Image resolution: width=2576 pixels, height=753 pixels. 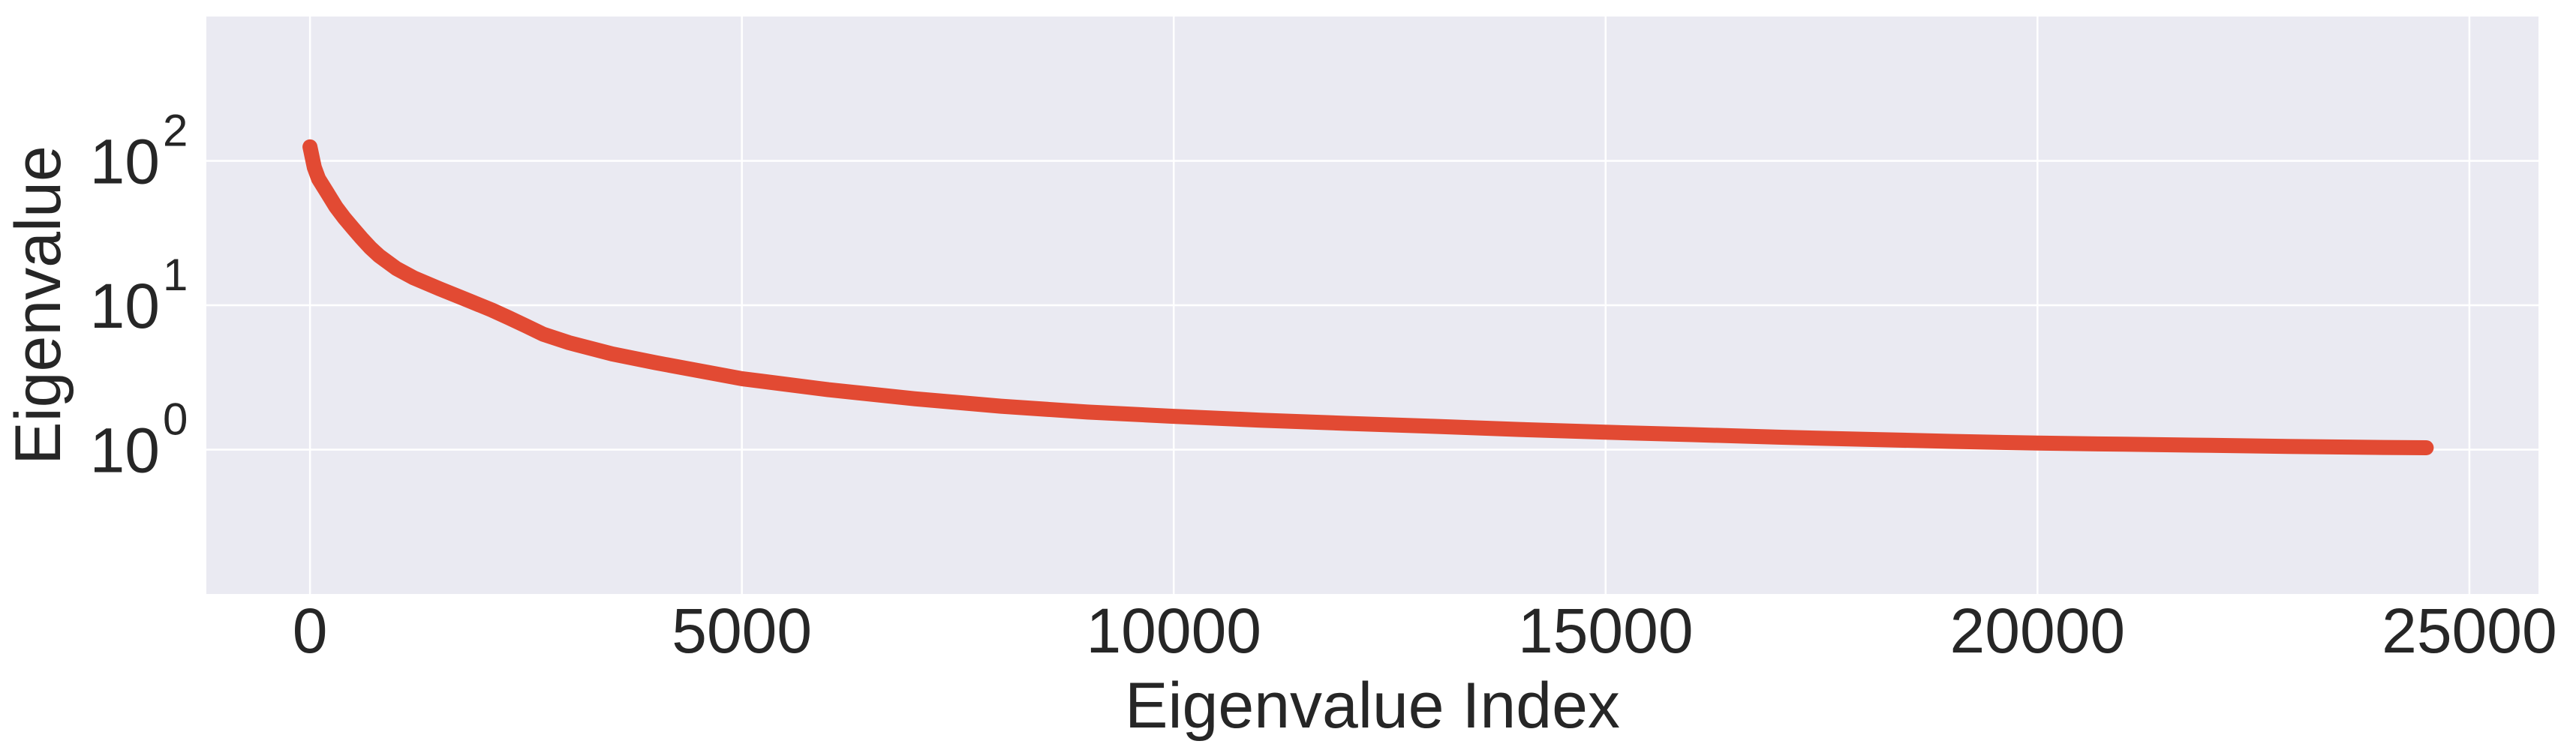 What do you see at coordinates (2038, 631) in the screenshot?
I see `x-tick-label: 20000` at bounding box center [2038, 631].